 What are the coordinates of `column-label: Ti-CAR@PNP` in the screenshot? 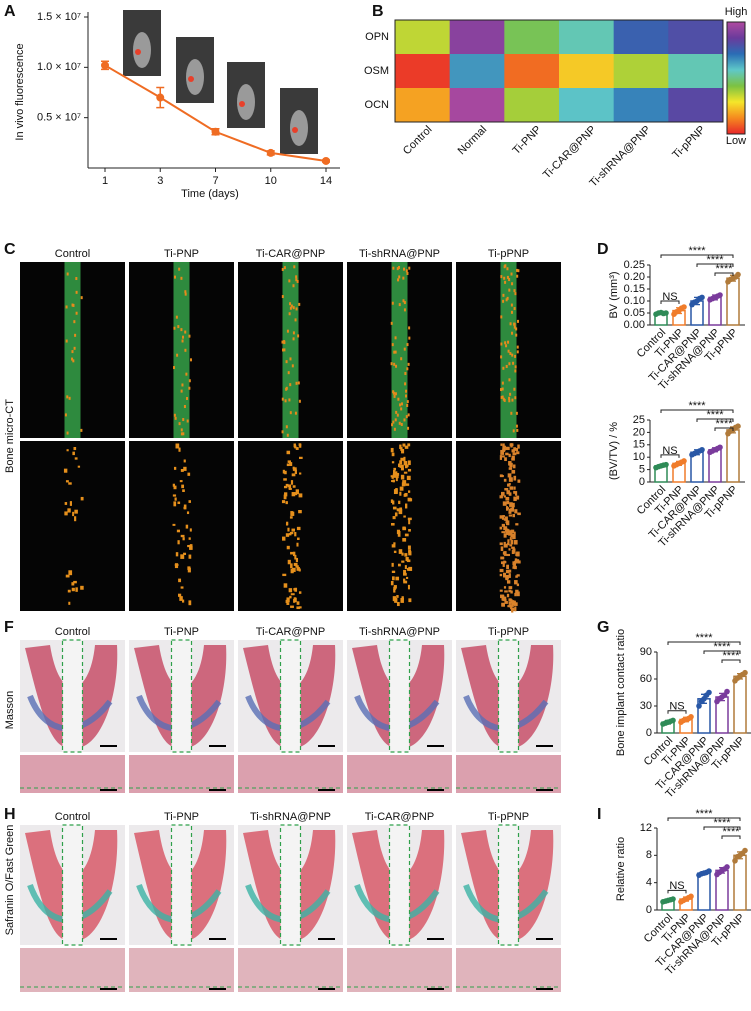 It's located at (570, 153).